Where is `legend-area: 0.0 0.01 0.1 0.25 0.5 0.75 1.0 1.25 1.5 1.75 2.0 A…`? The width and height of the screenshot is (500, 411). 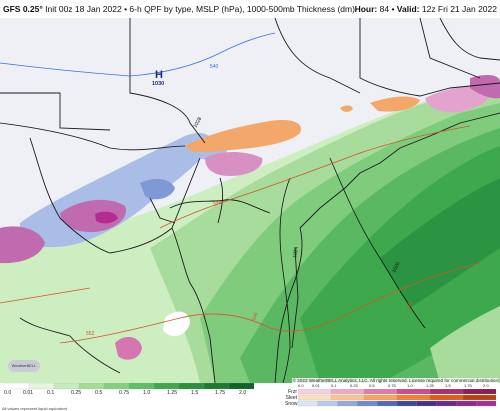
legend-area: 0.0 0.01 0.1 0.25 0.5 0.75 1.0 1.25 1.5 1.75 2.0 A… is located at coordinates (250, 397).